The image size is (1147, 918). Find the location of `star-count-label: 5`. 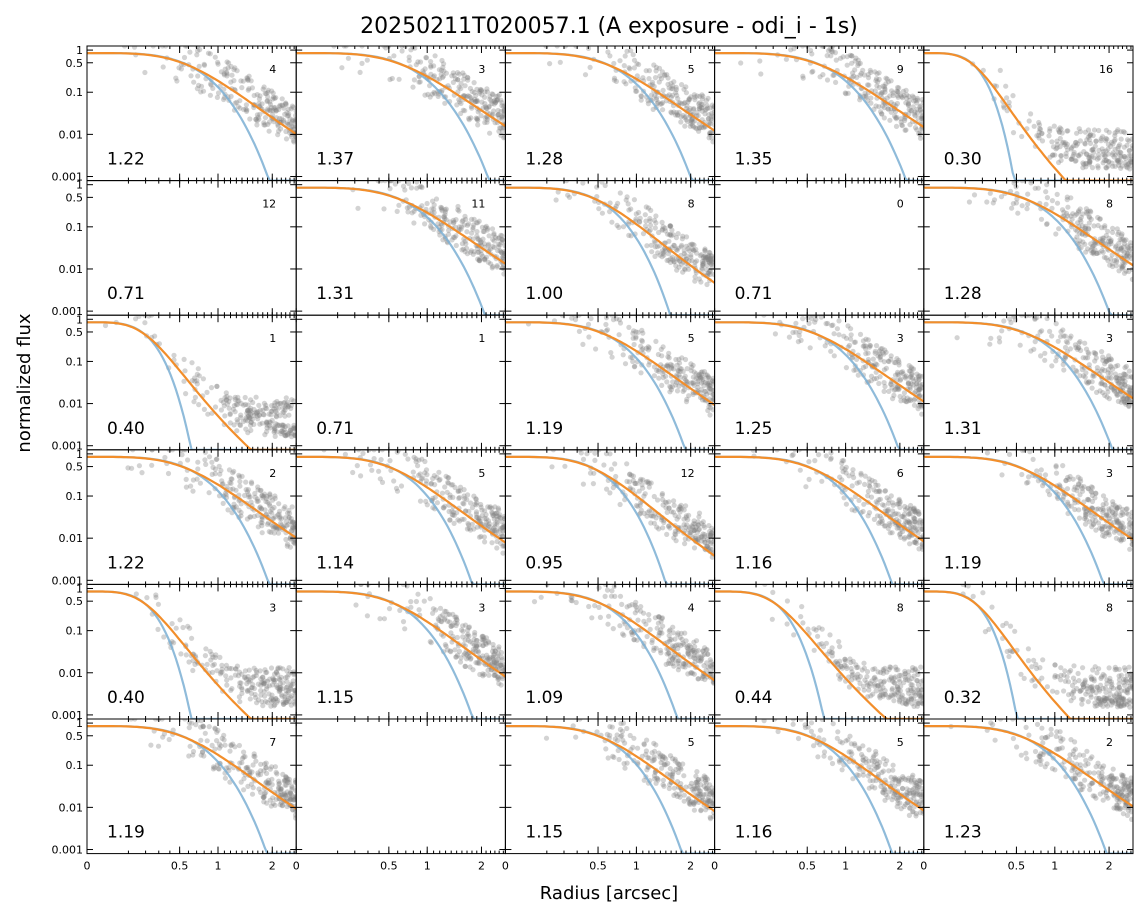

star-count-label: 5 is located at coordinates (691, 338).